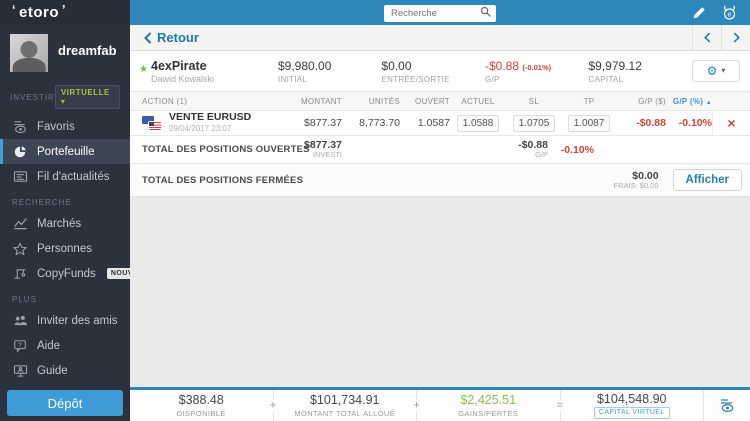 This screenshot has width=750, height=421. I want to click on chevron-right-icon, so click(736, 37).